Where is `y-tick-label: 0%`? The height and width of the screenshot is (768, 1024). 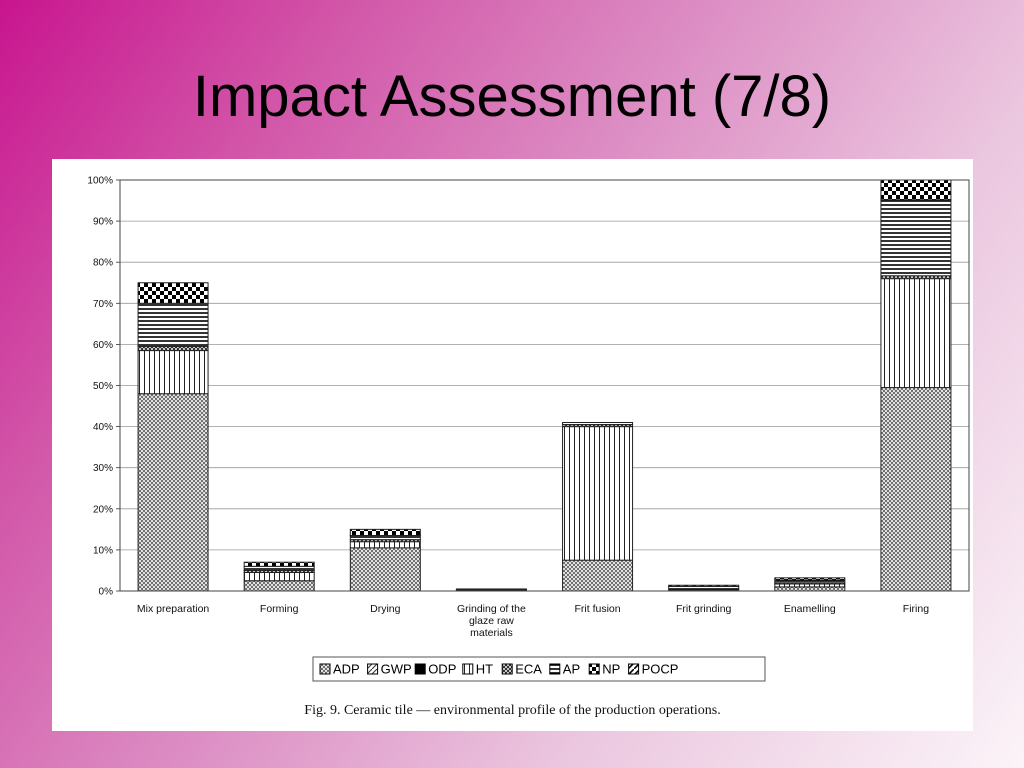
y-tick-label: 0% is located at coordinates (106, 592).